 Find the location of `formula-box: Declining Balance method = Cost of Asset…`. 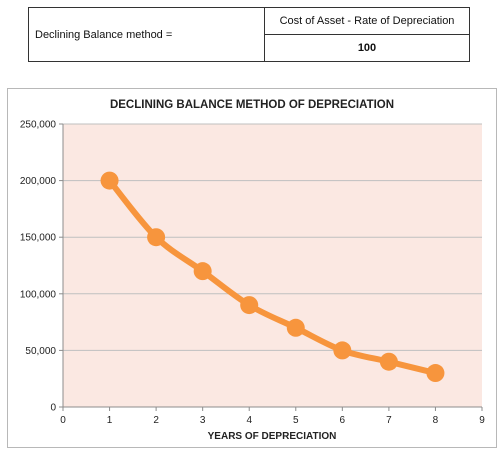

formula-box: Declining Balance method = Cost of Asset… is located at coordinates (249, 34).